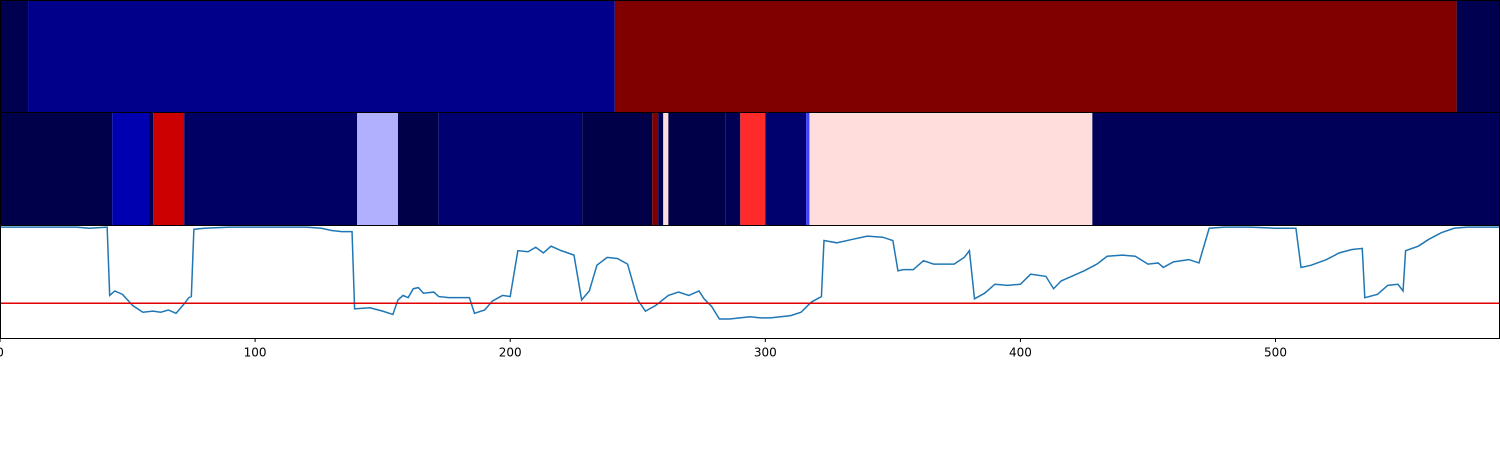  What do you see at coordinates (510, 353) in the screenshot?
I see `x-tick-label: 200` at bounding box center [510, 353].